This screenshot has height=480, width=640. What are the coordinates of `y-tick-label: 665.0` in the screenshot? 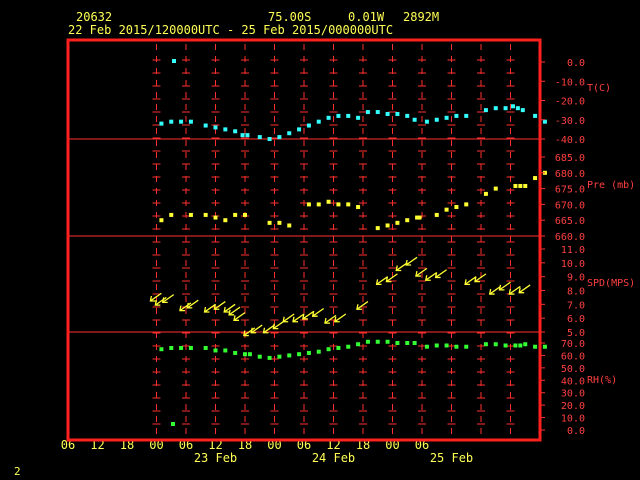 It's located at (570, 221).